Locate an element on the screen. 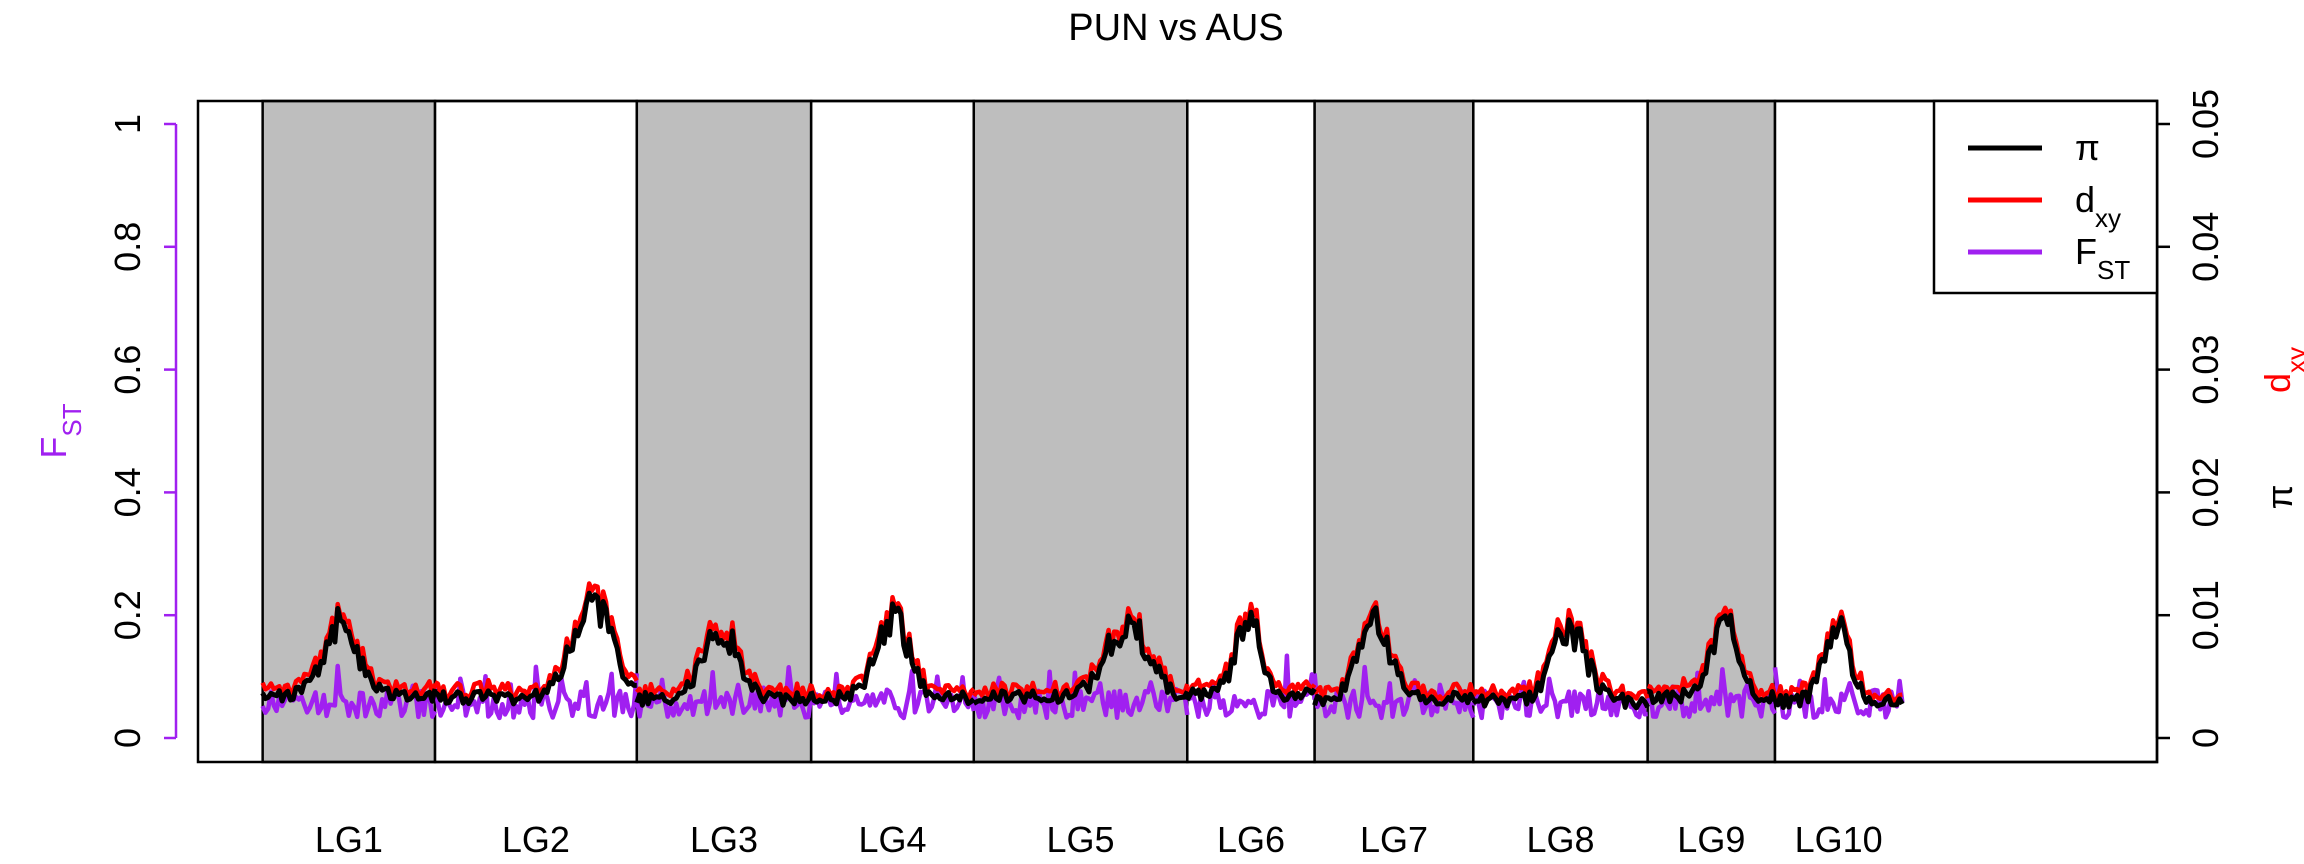 The width and height of the screenshot is (2304, 864). right-tick-label: 0.02 is located at coordinates (2205, 492).